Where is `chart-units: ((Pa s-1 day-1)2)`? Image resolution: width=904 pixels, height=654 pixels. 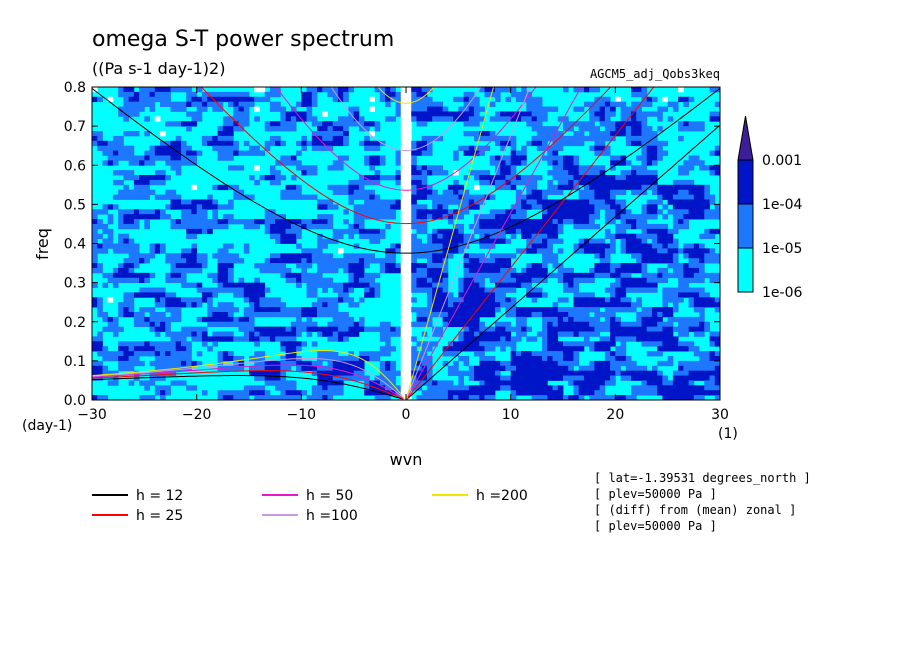
chart-units: ((Pa s-1 day-1)2) is located at coordinates (158, 68).